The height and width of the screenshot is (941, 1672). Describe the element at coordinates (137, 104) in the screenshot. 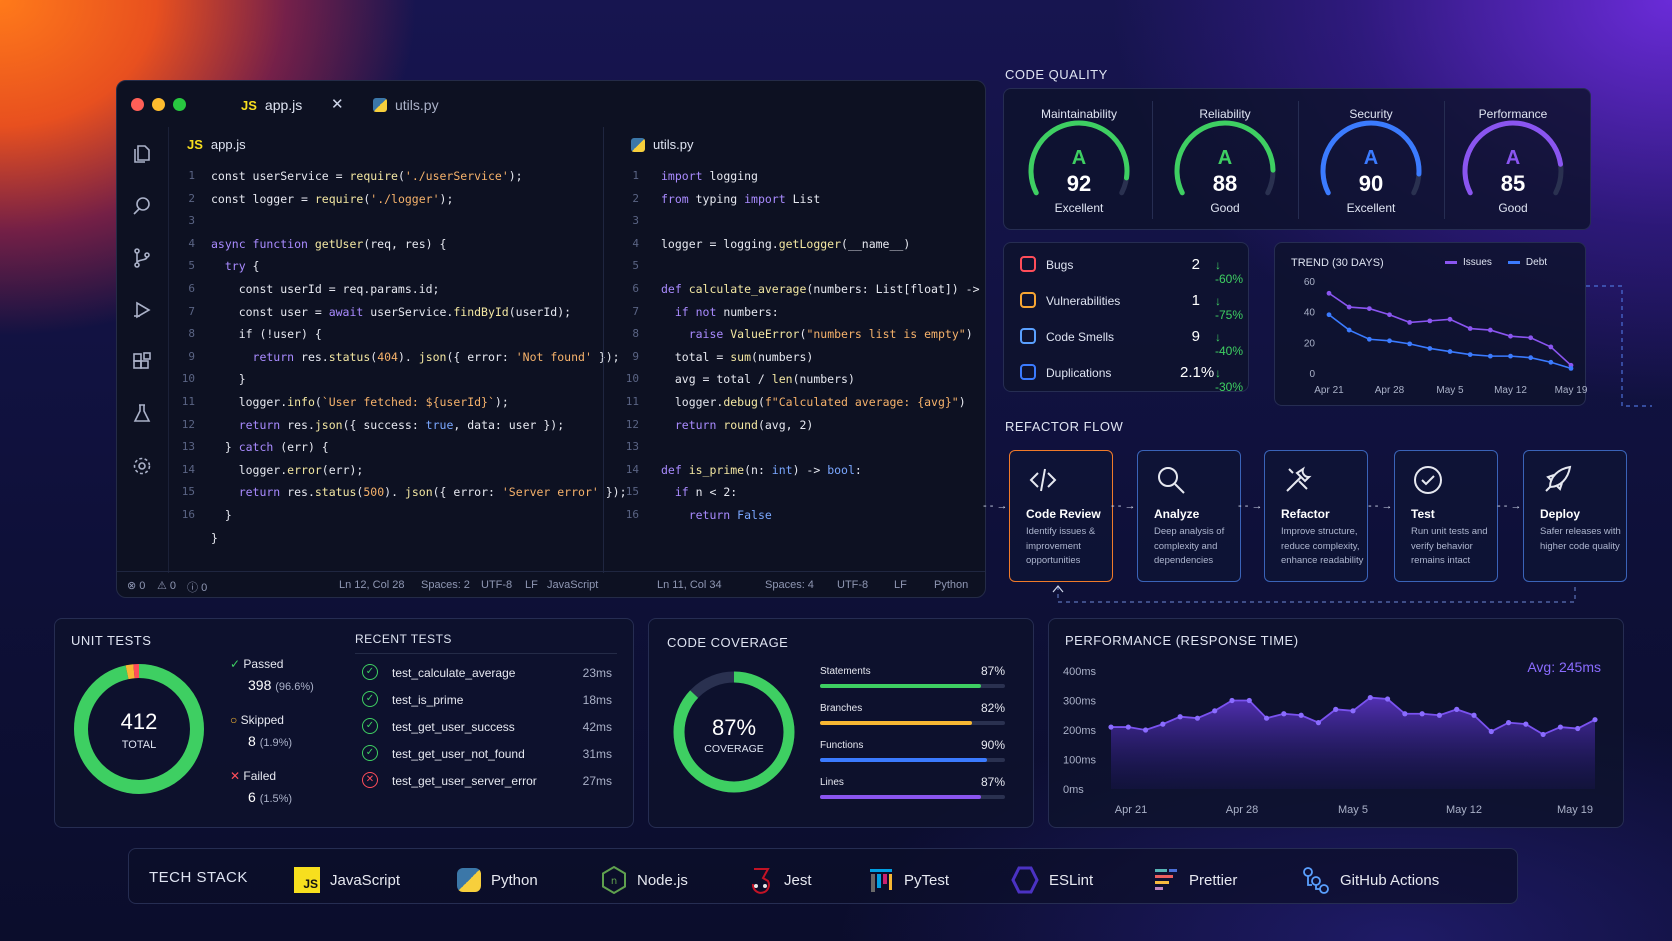

I see `close-window-button` at that location.